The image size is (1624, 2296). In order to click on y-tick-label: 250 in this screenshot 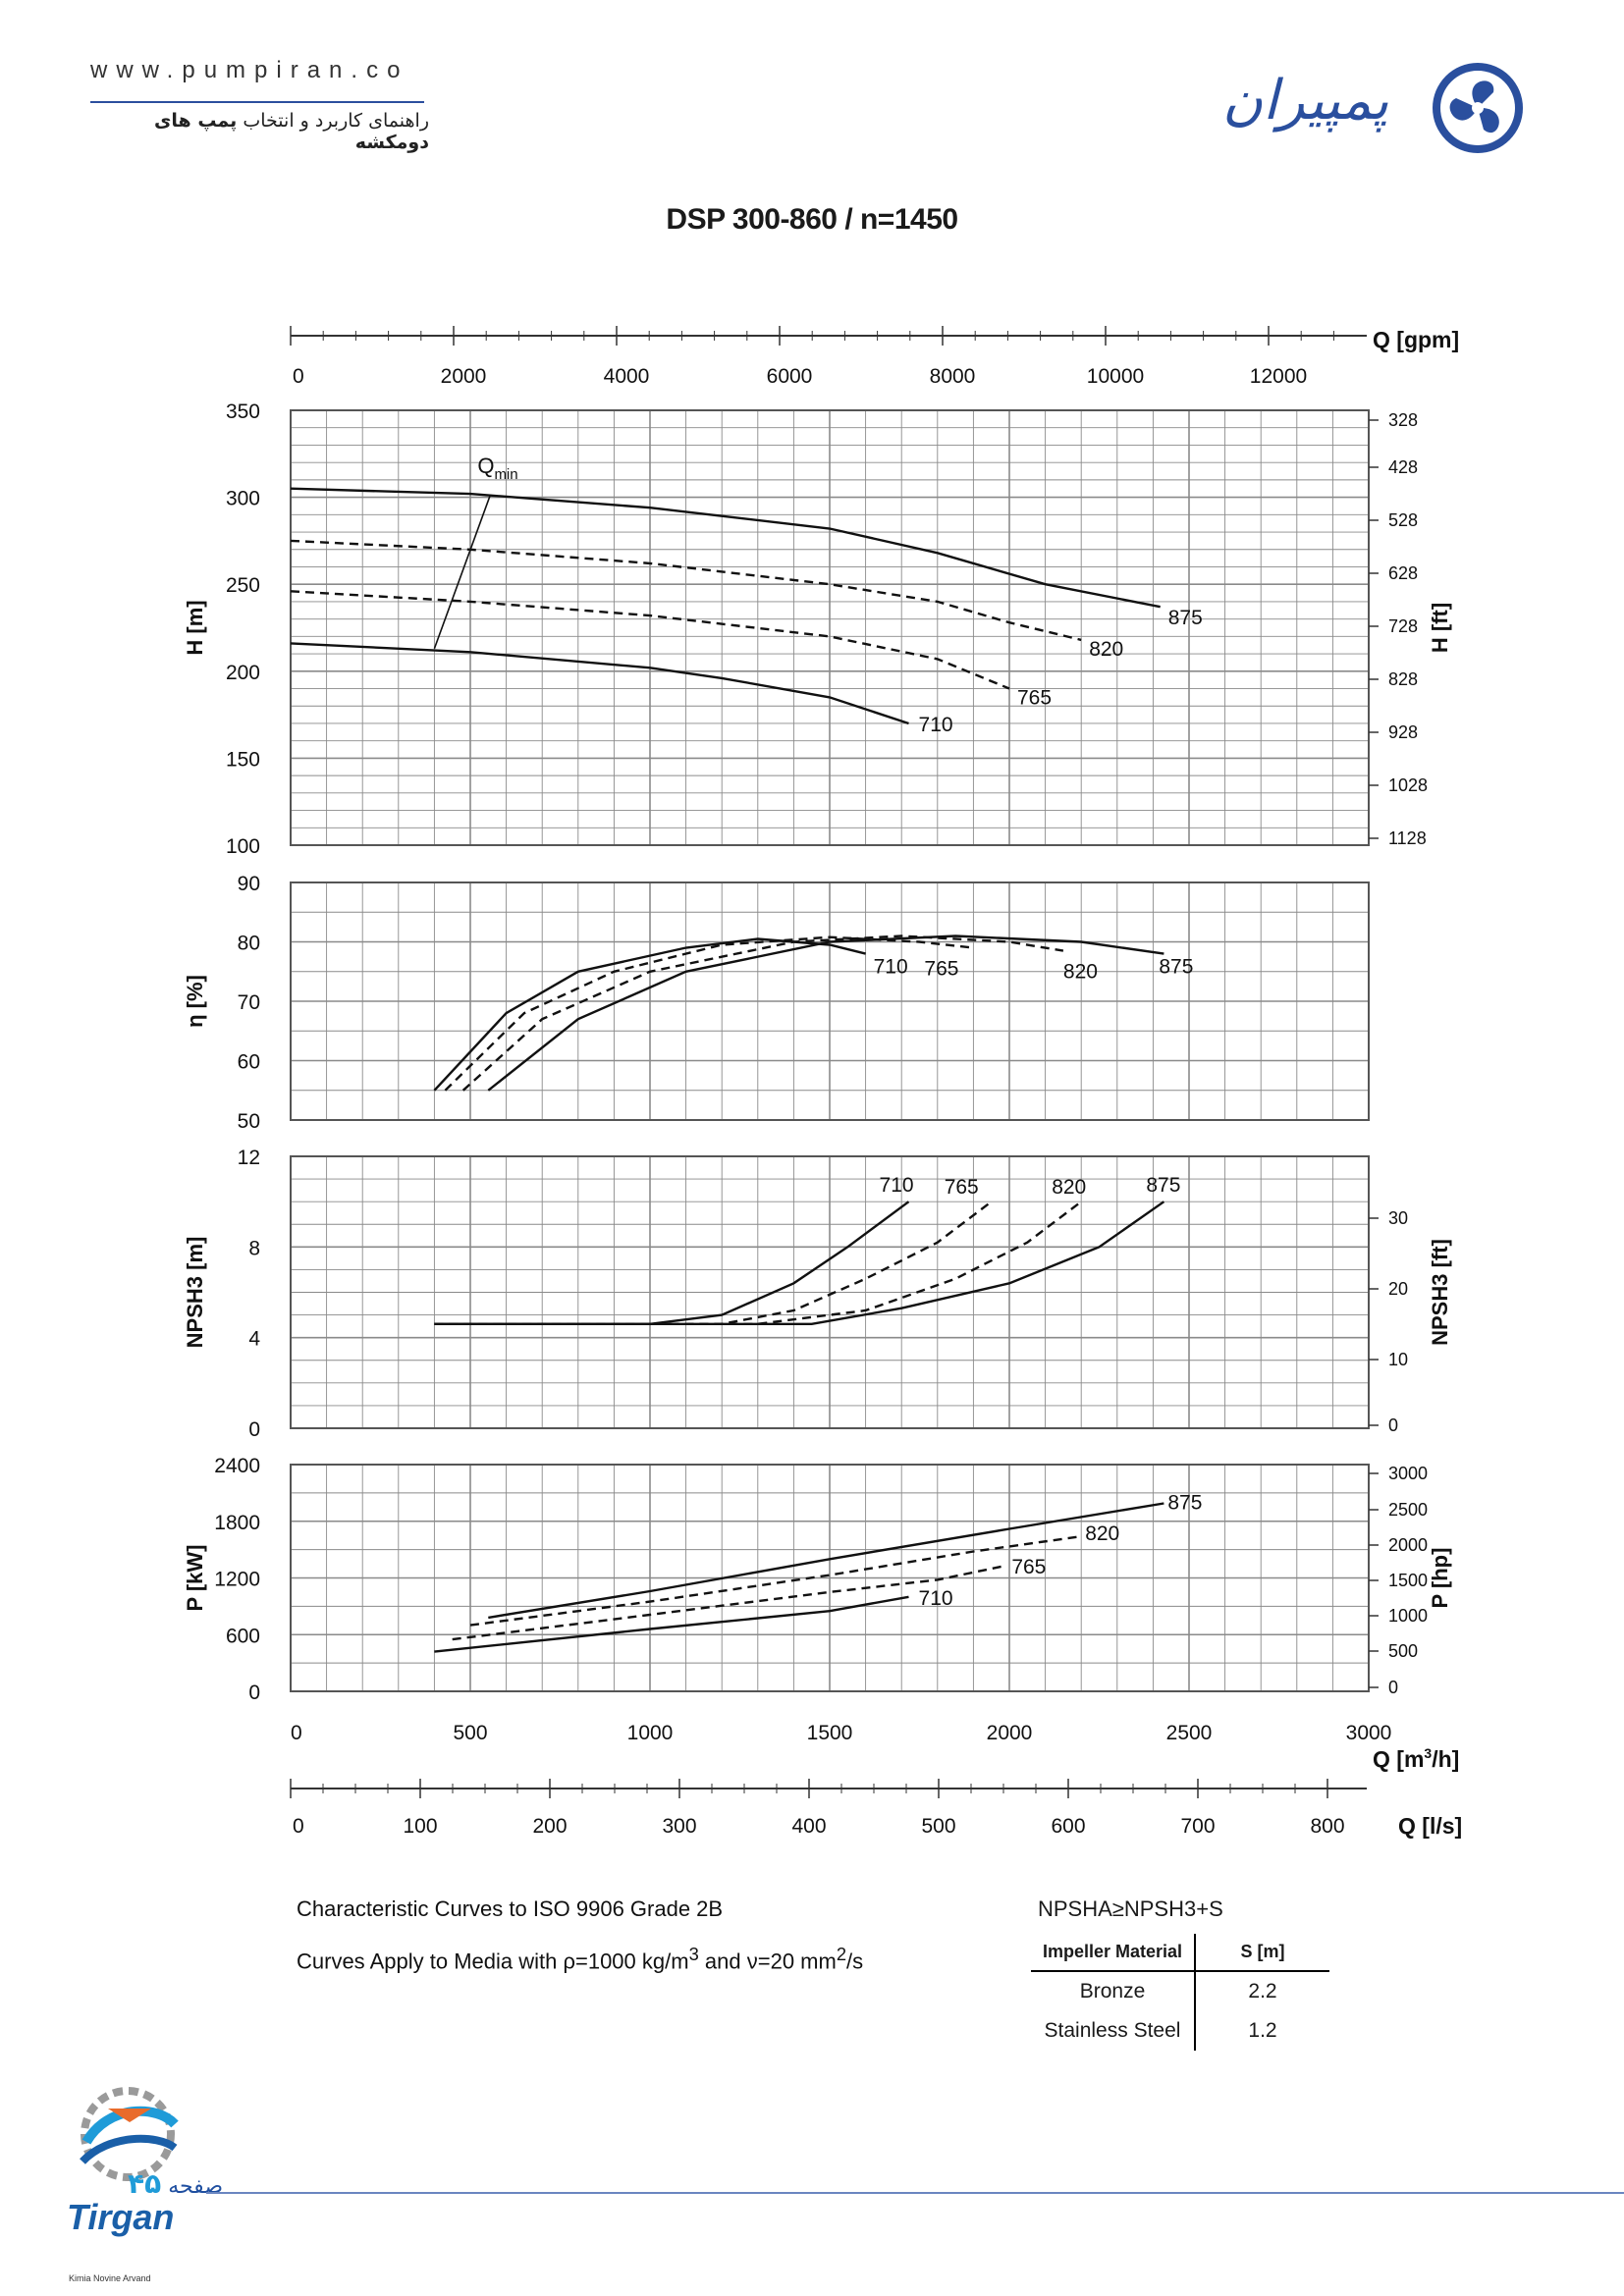, I will do `click(243, 586)`.